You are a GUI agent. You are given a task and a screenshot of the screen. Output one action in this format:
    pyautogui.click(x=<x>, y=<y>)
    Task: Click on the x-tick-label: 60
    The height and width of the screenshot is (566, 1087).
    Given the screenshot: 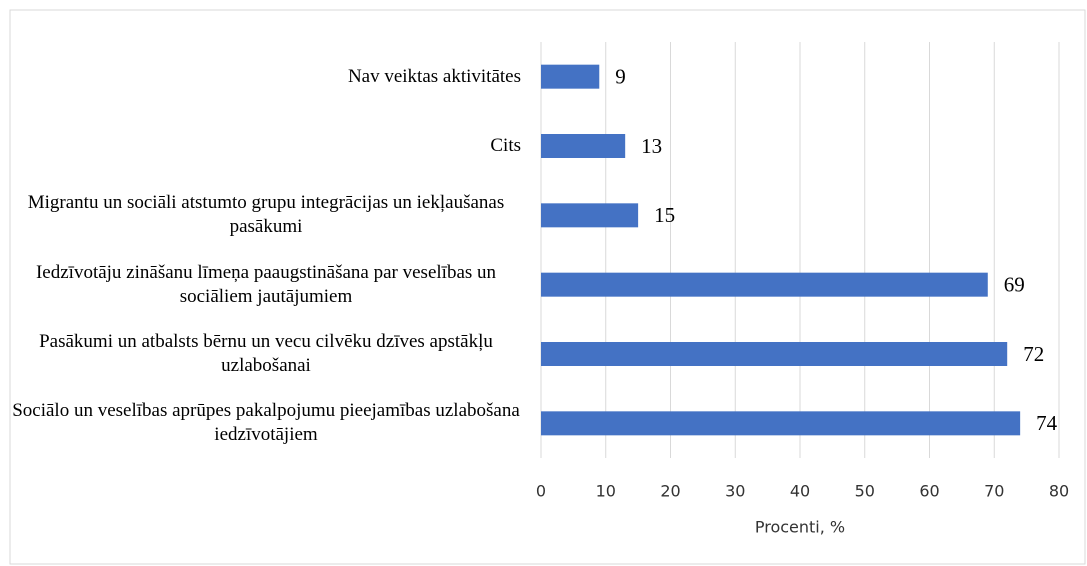 What is the action you would take?
    pyautogui.click(x=929, y=491)
    